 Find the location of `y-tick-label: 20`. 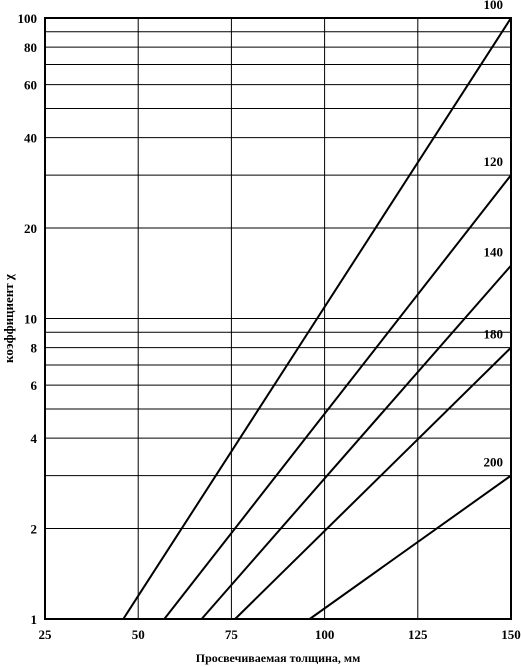

y-tick-label: 20 is located at coordinates (30, 228).